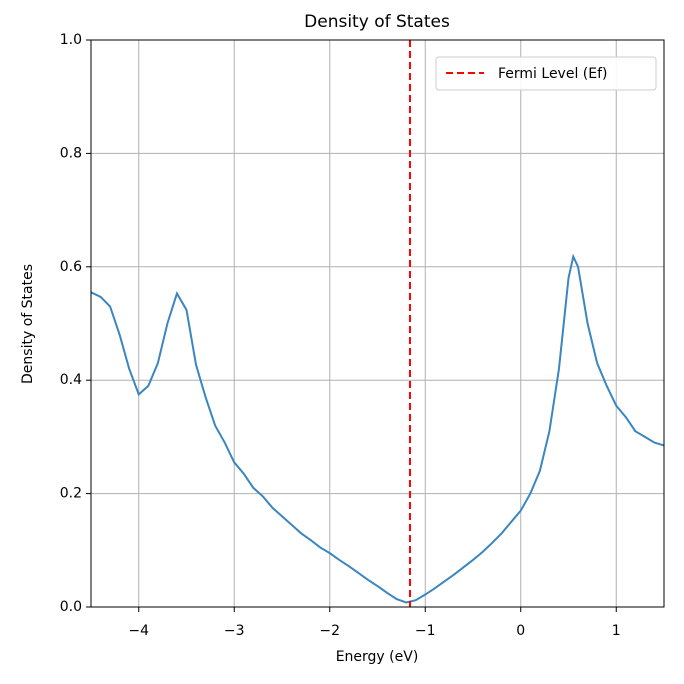  Describe the element at coordinates (28, 324) in the screenshot. I see `y-axis-label: Density of States` at that location.